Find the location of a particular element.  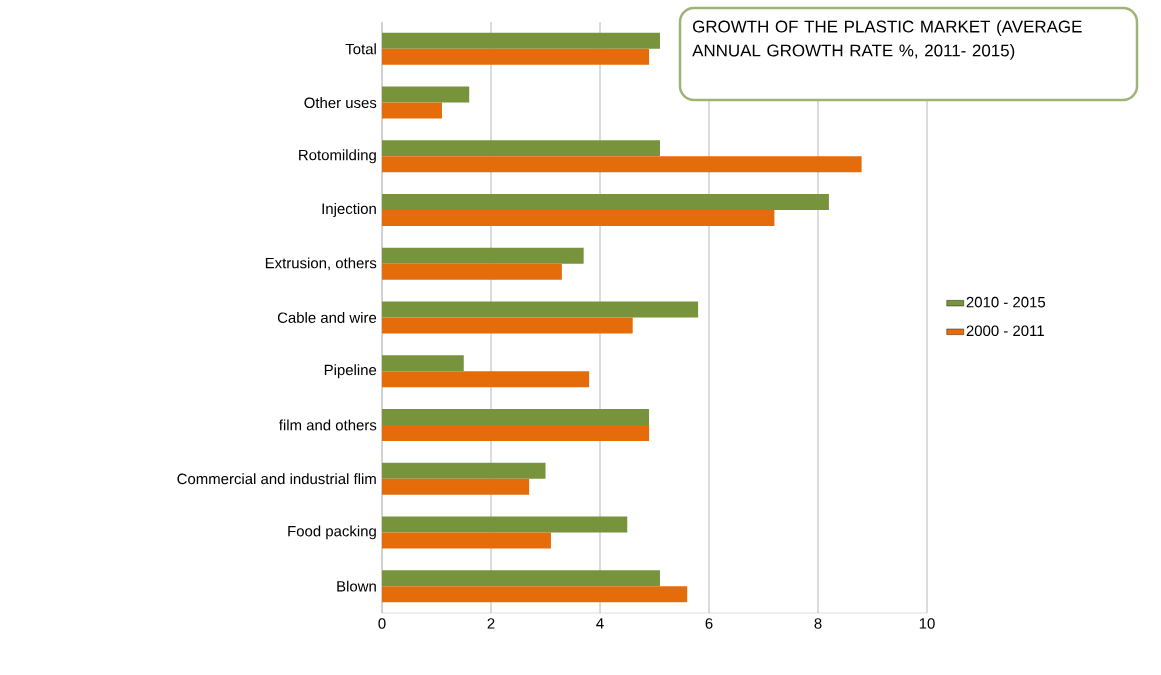

x-tick-label: 8 is located at coordinates (818, 623).